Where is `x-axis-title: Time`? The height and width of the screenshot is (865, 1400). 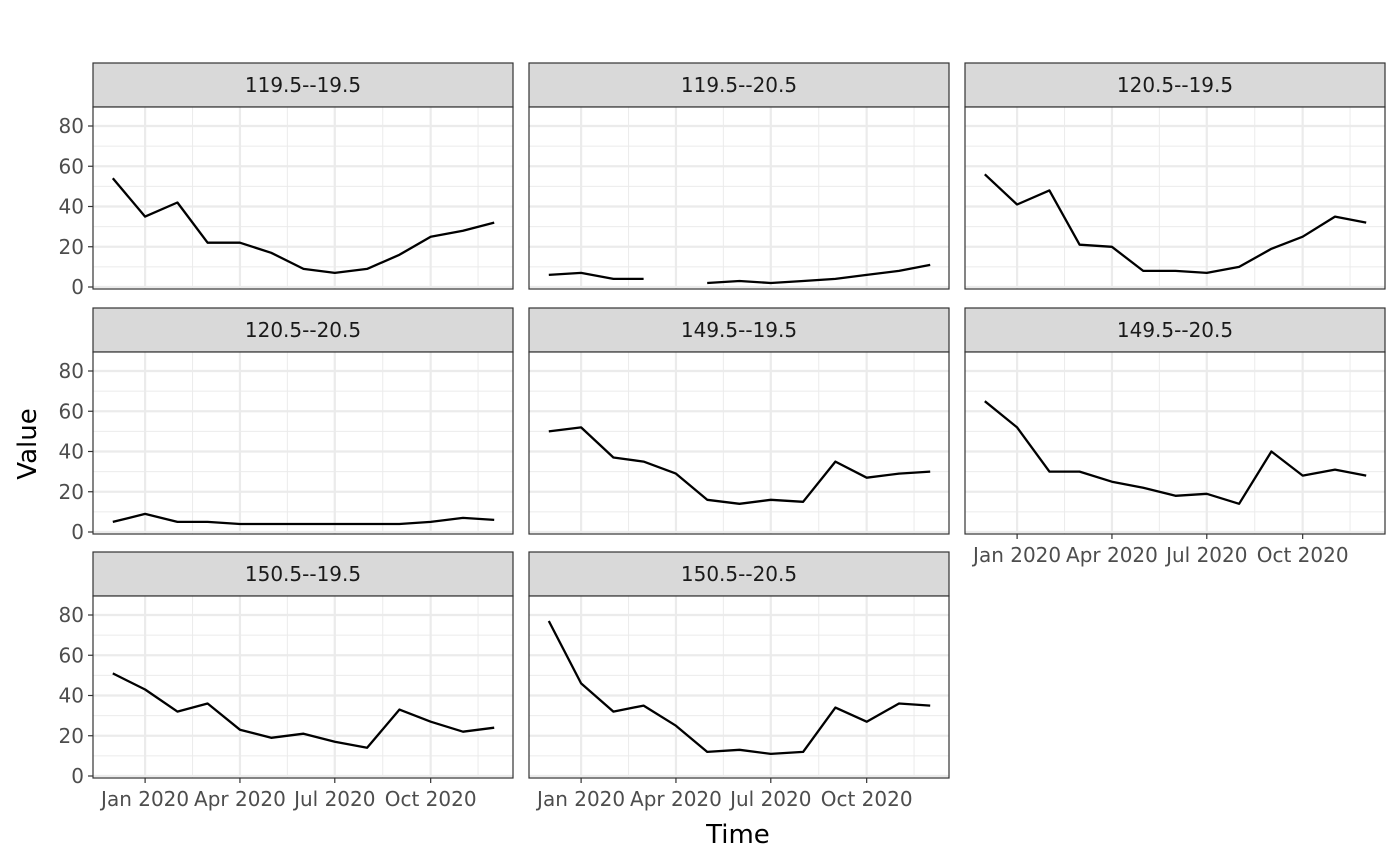
x-axis-title: Time is located at coordinates (737, 835).